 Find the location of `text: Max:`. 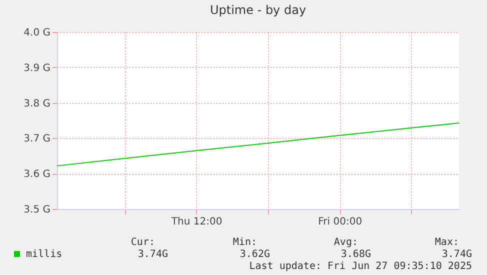

text: Max: is located at coordinates (446, 242).